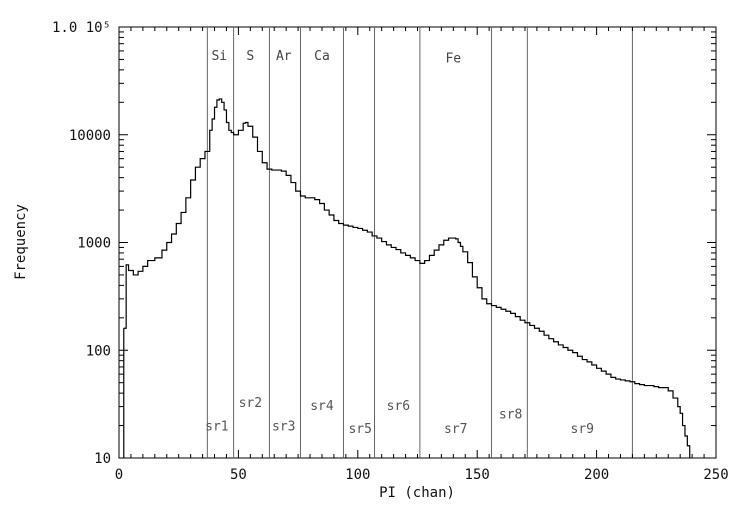  Describe the element at coordinates (90, 136) in the screenshot. I see `y-tick-label-3: 10000` at that location.